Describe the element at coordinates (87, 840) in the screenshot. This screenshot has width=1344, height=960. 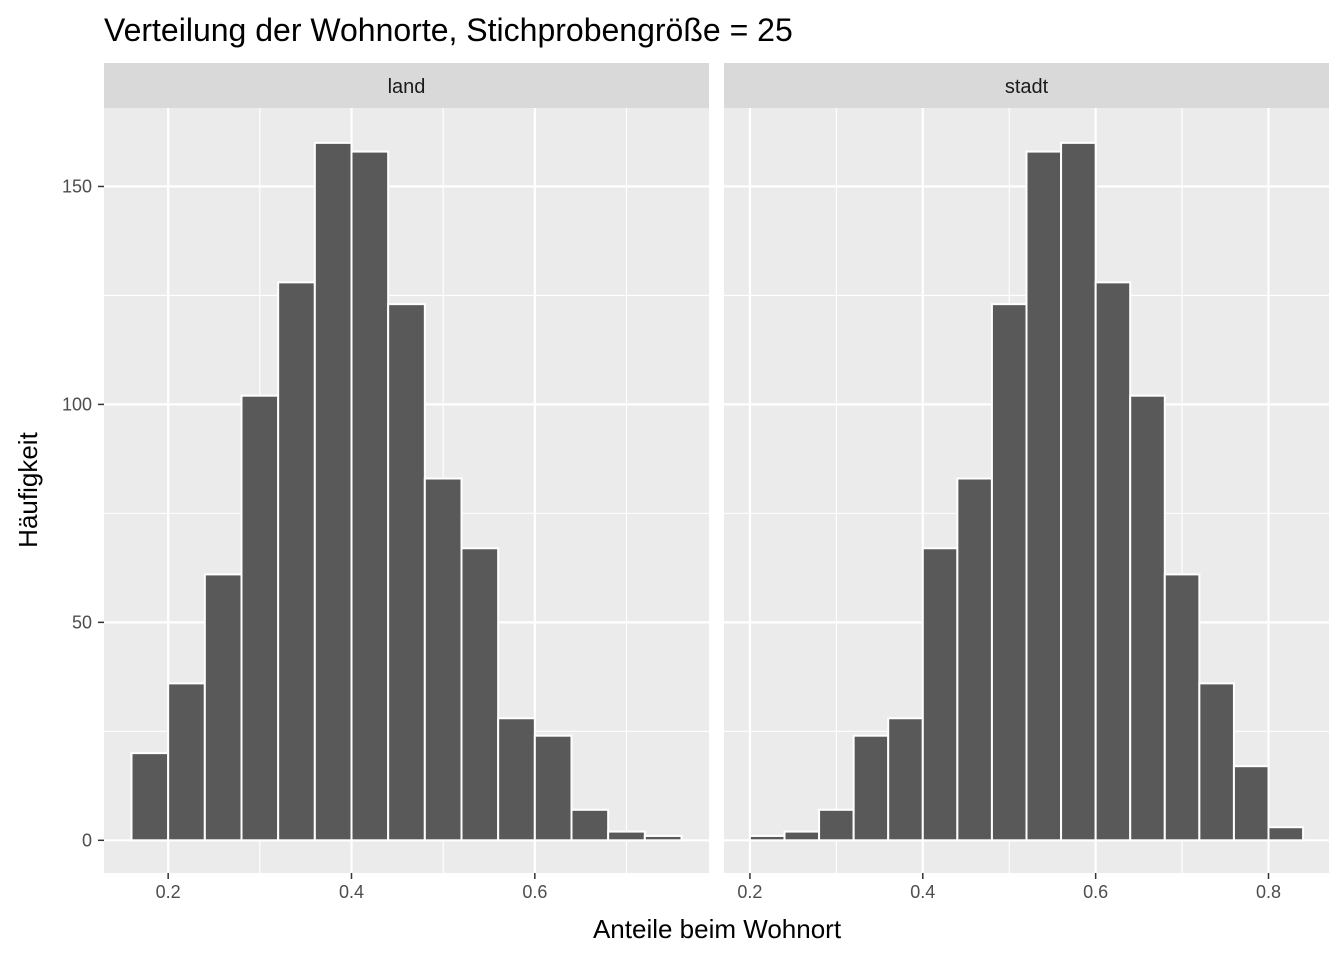
I see `y-tick-label: 0` at that location.